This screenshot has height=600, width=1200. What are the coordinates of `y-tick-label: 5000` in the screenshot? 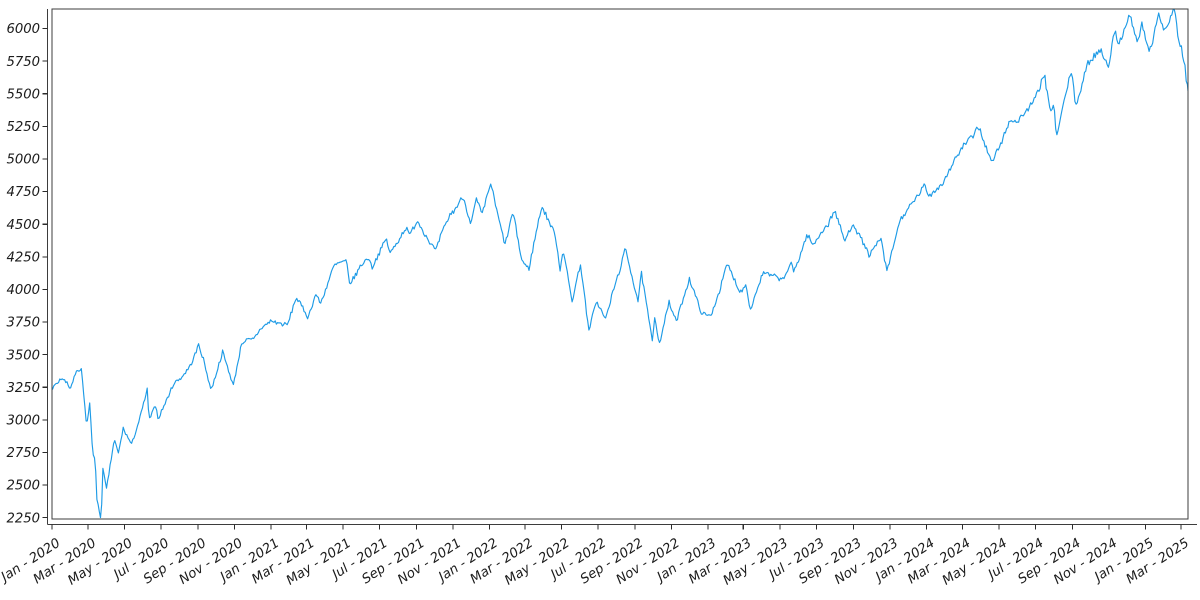 It's located at (23, 160).